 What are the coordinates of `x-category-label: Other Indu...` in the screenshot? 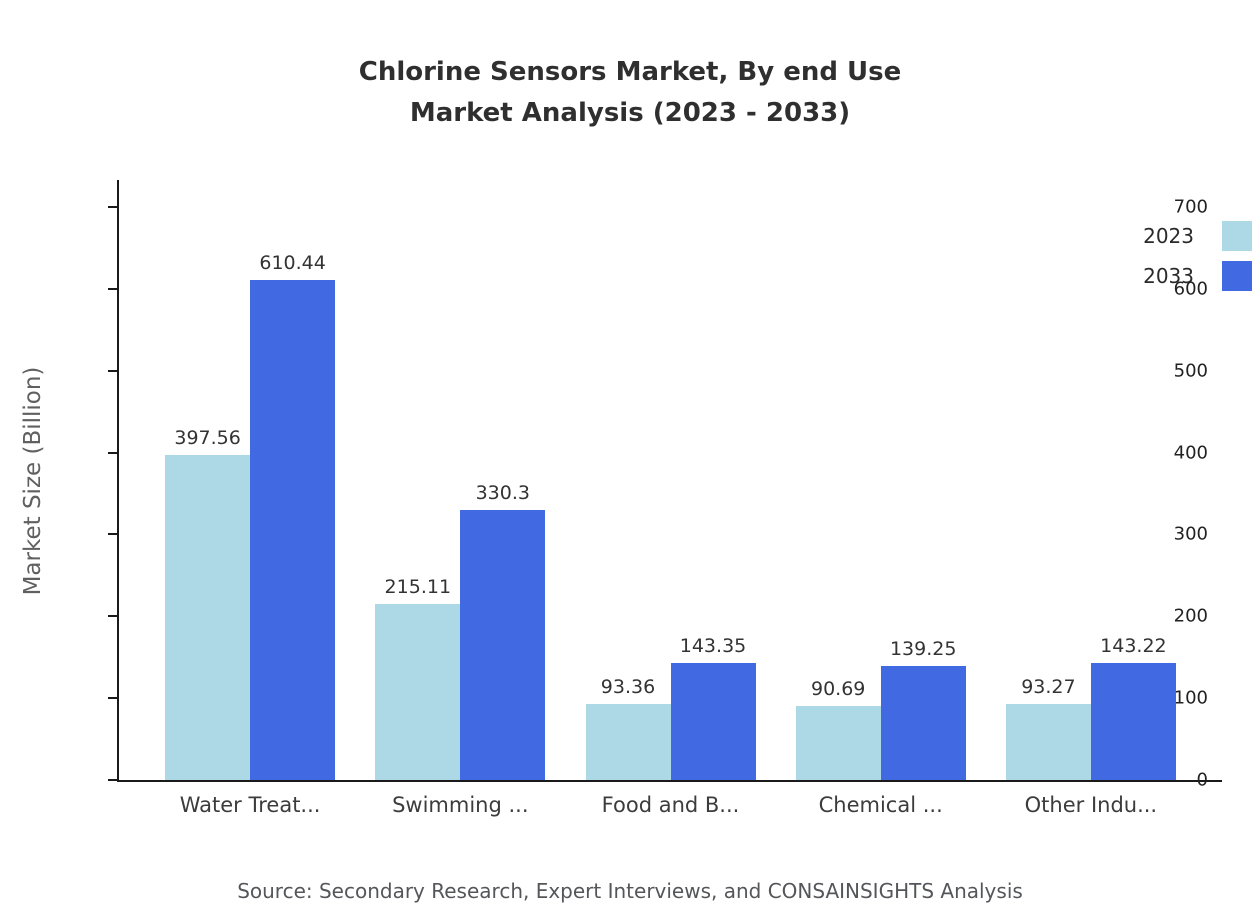 It's located at (1091, 805).